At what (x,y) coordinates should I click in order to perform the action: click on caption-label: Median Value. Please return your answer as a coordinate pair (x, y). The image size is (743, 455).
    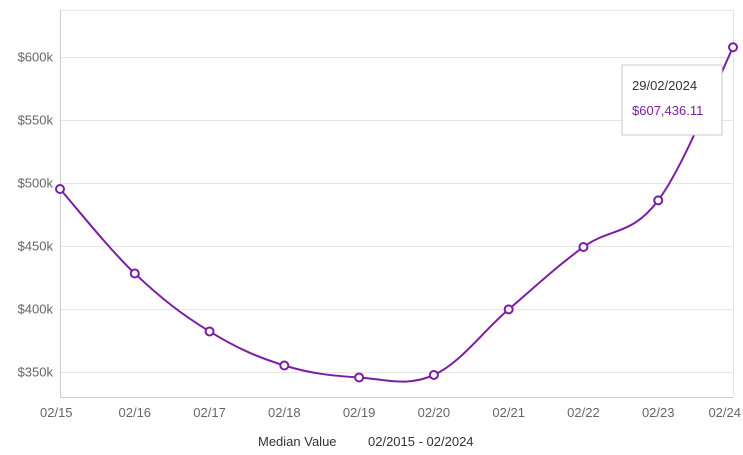
    Looking at the image, I should click on (297, 441).